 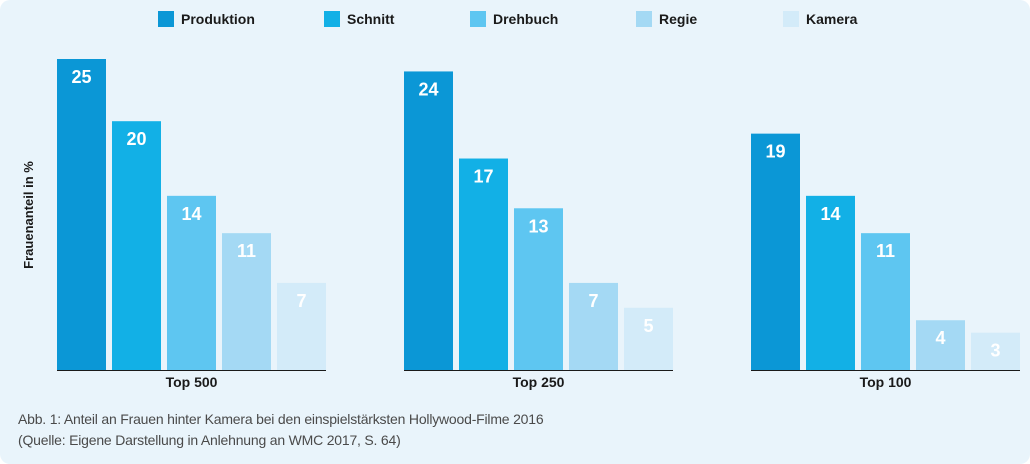 I want to click on data-label-top-250-drehbuch: 13, so click(x=538, y=226).